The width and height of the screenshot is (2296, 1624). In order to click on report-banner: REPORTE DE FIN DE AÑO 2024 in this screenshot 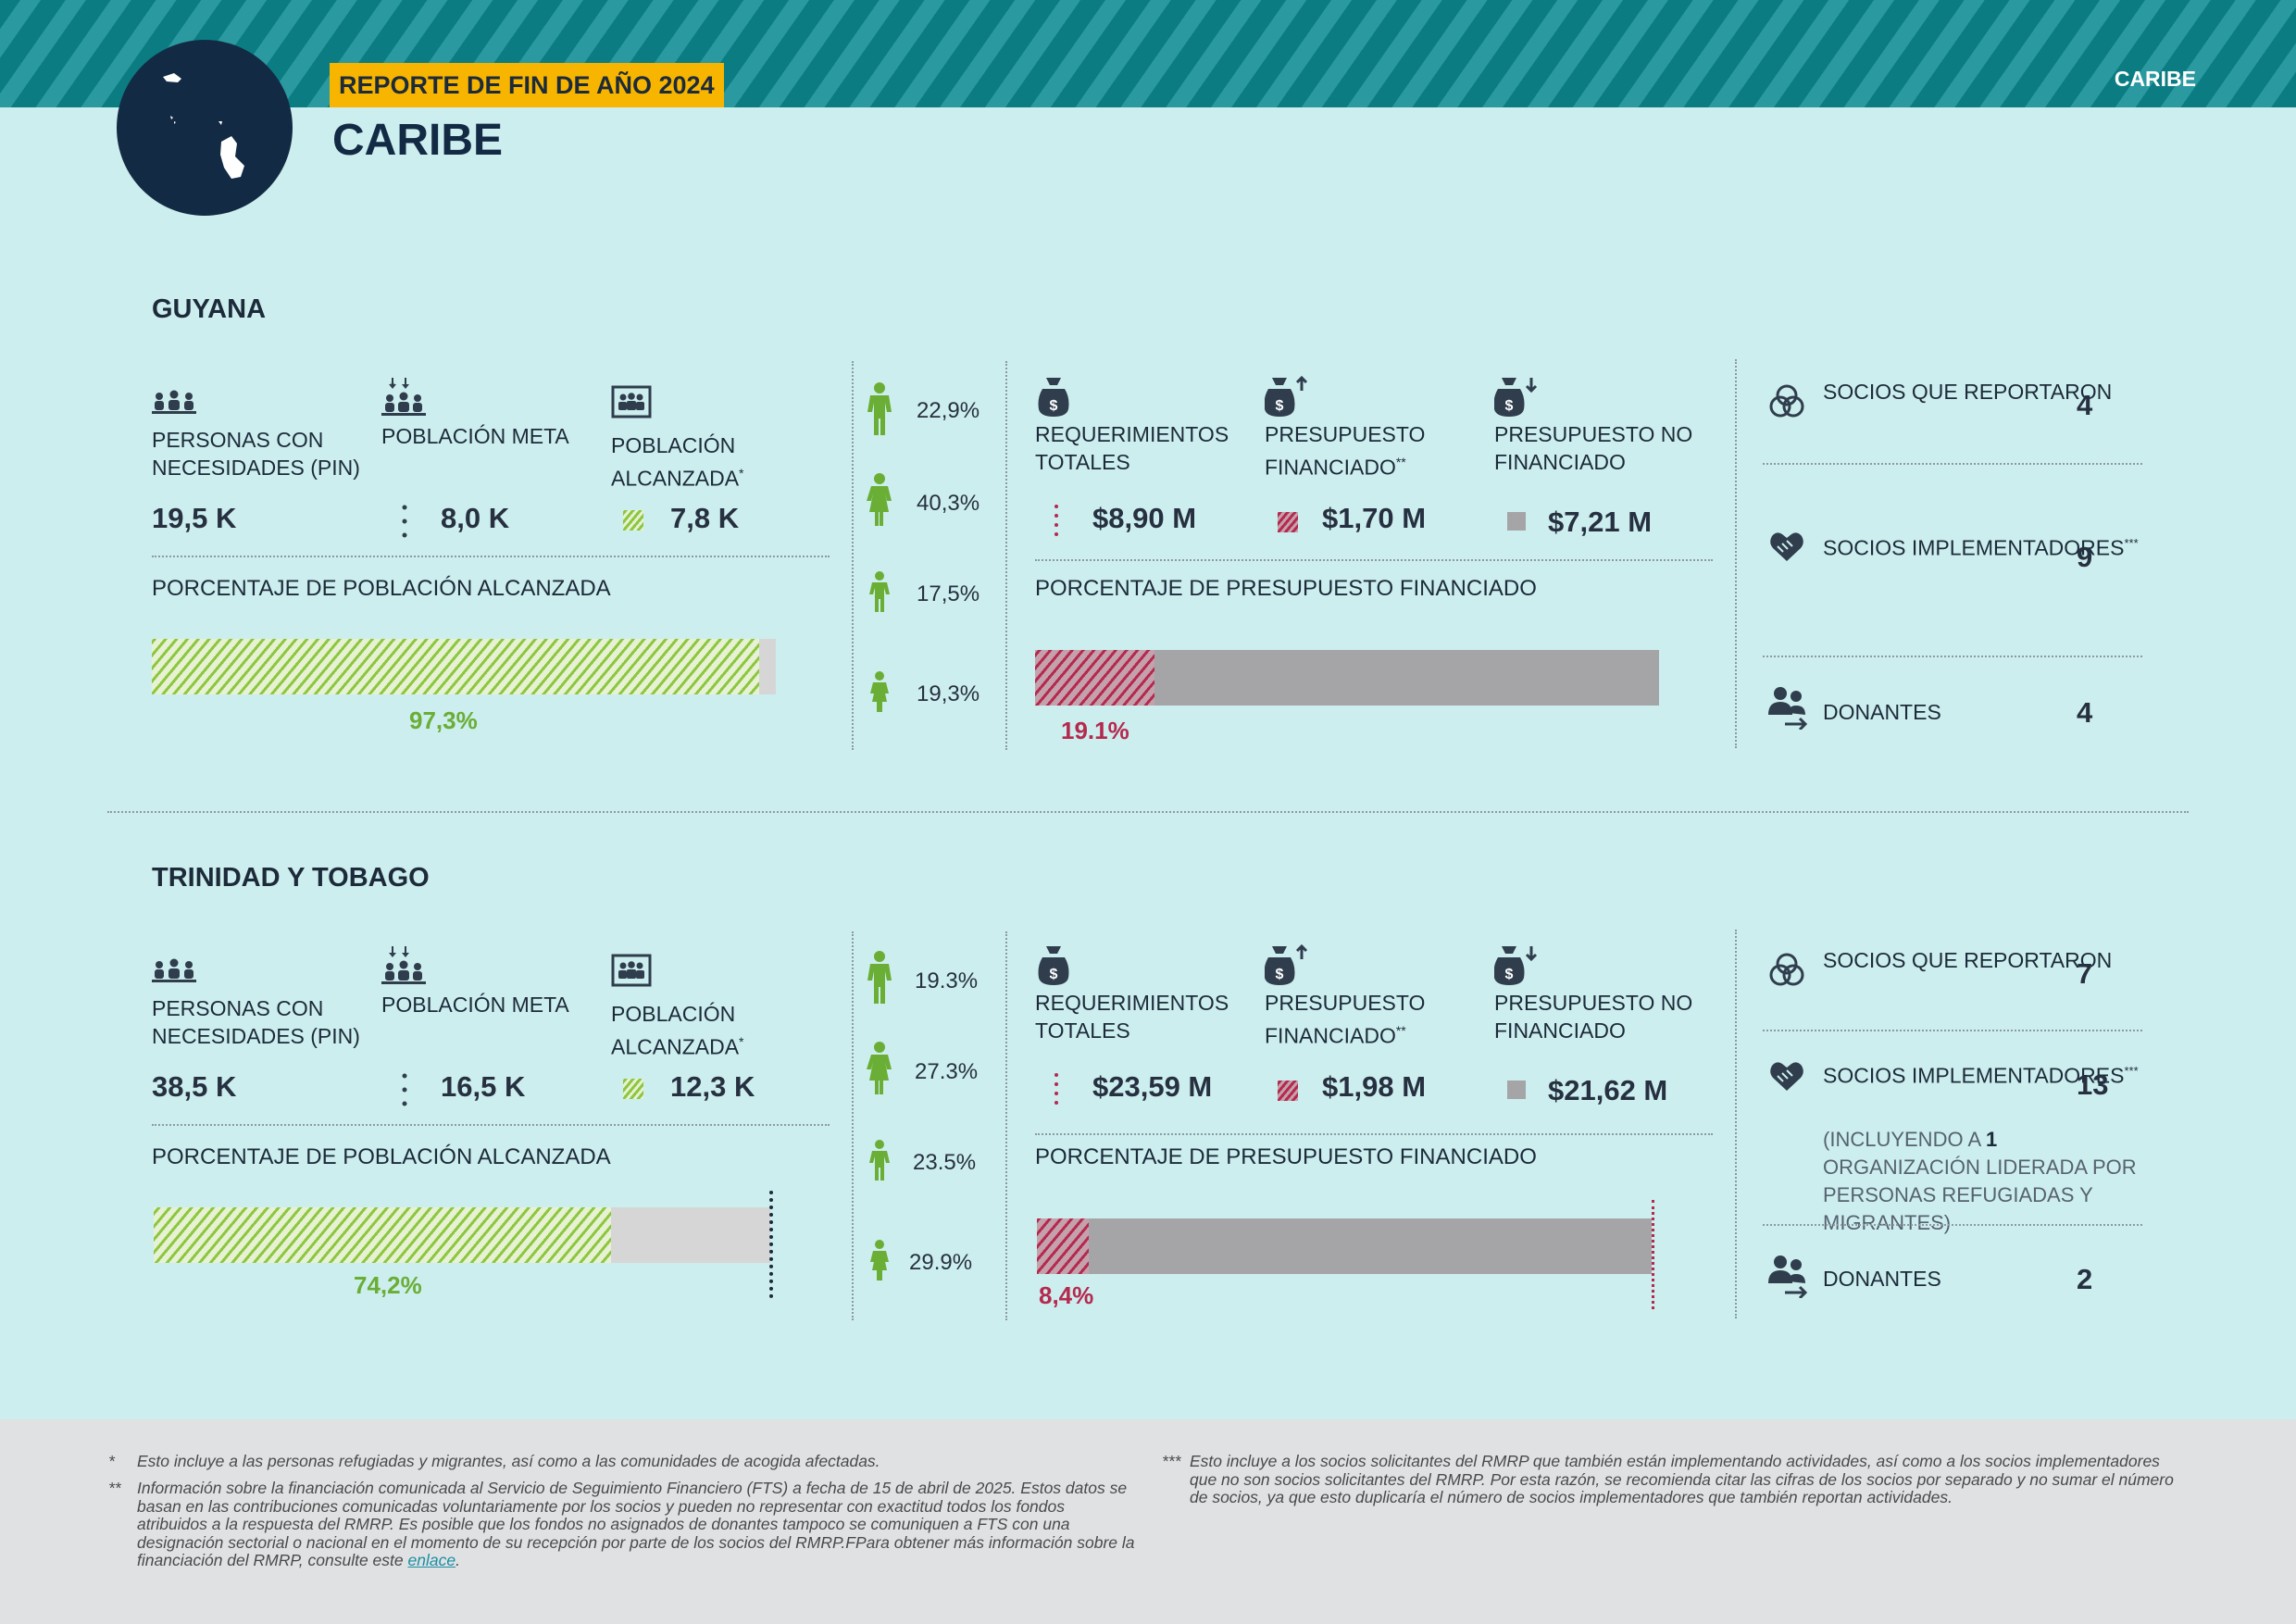, I will do `click(527, 85)`.